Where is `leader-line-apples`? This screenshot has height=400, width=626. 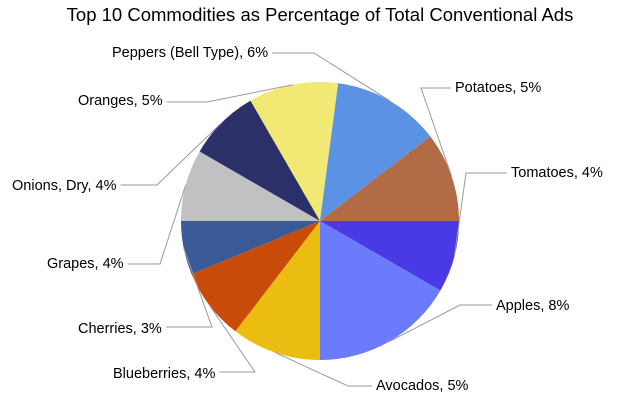 leader-line-apples is located at coordinates (440, 323).